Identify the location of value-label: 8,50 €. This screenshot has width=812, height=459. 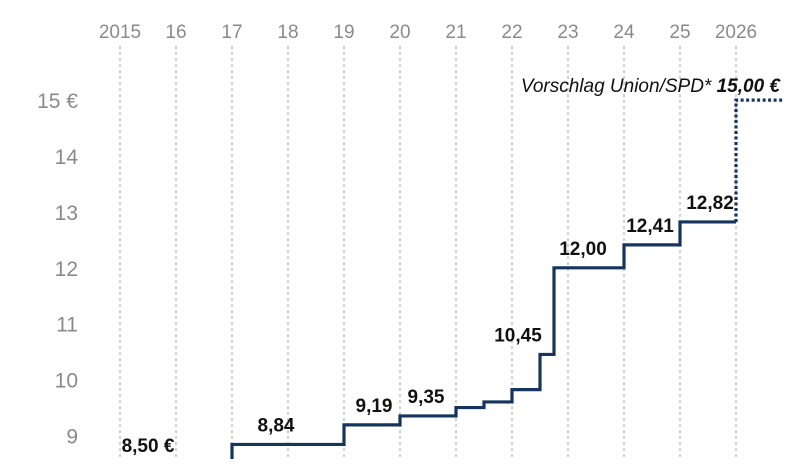
(148, 446).